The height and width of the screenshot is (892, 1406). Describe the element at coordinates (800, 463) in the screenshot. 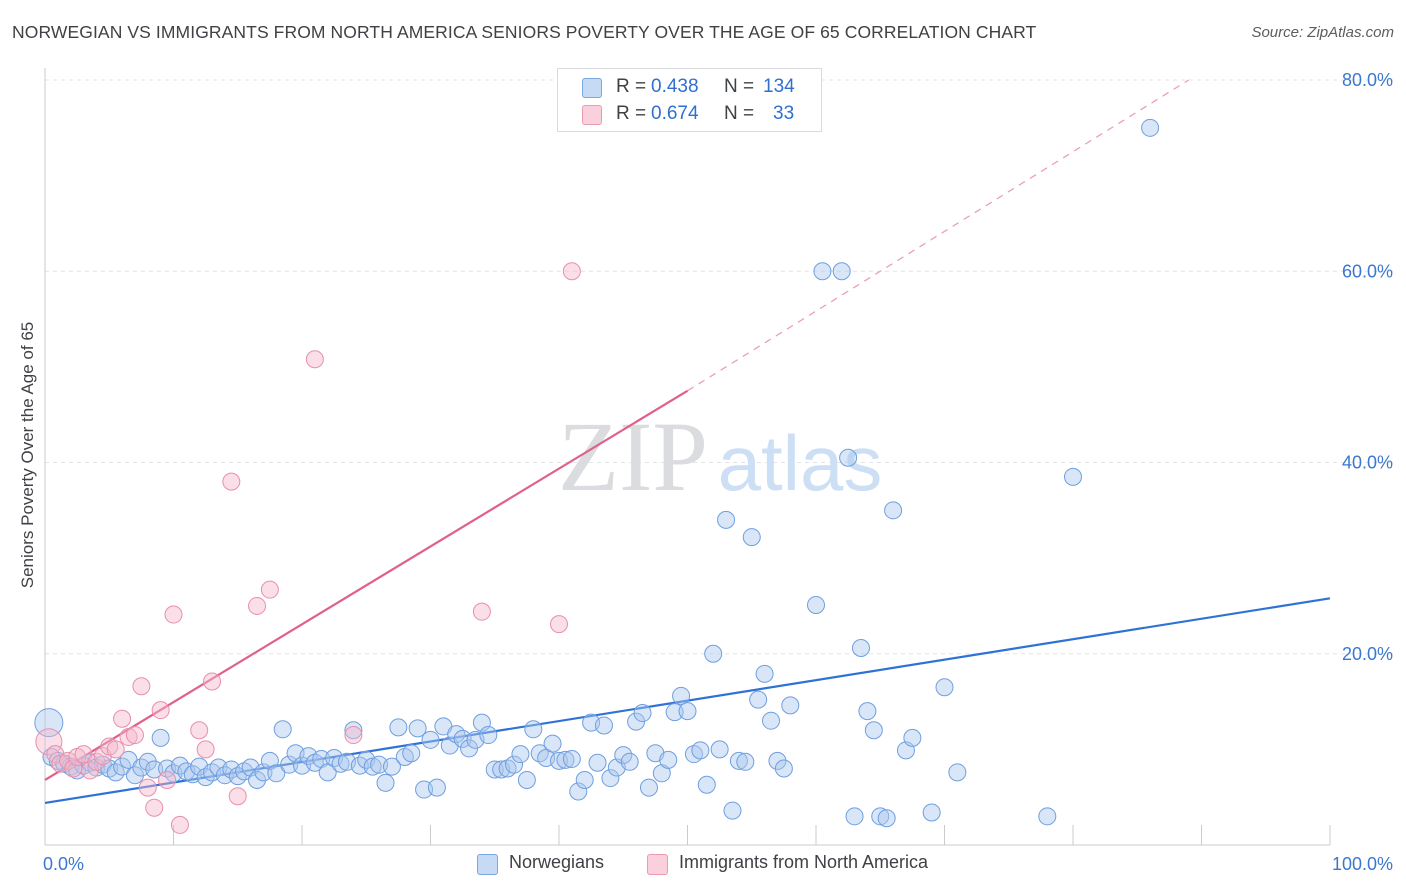

I see `watermark-atlas: atlas` at that location.